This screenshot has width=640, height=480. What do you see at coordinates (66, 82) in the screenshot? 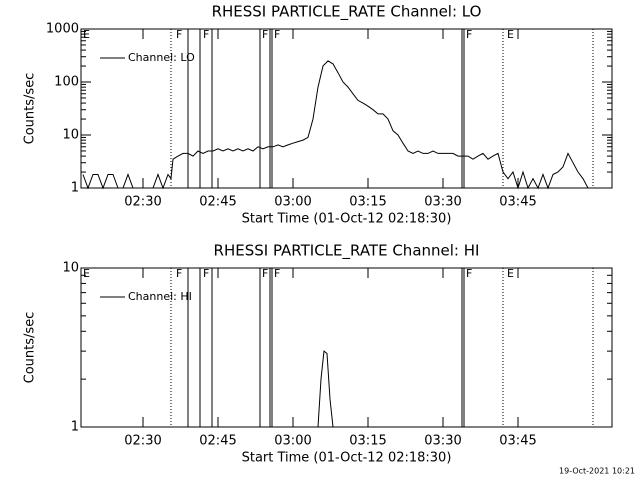
I see `y-tick-label: 100` at bounding box center [66, 82].